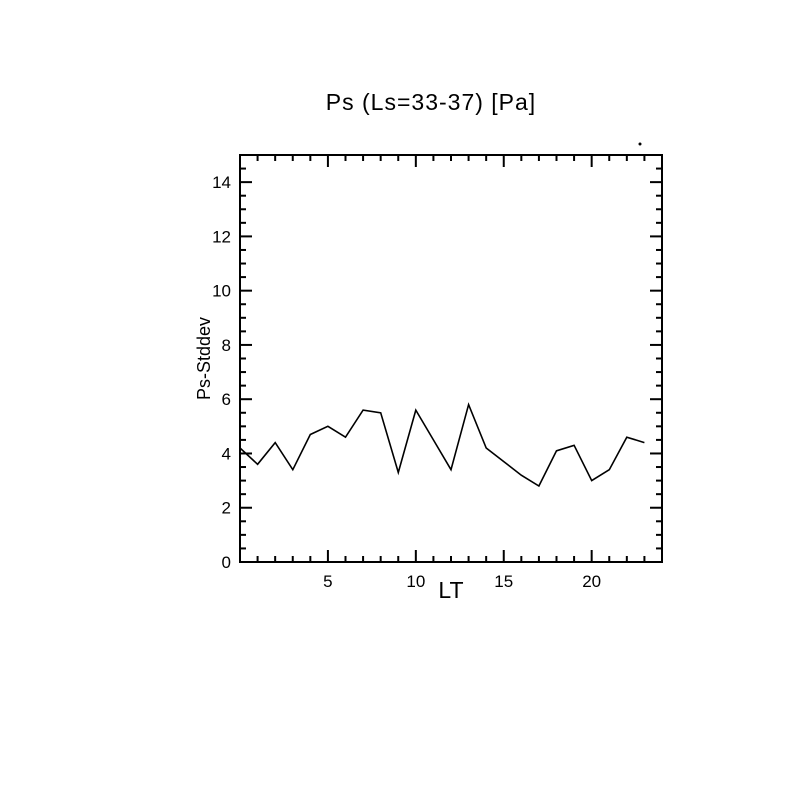 This screenshot has width=804, height=804. I want to click on y-tick-label: 0, so click(226, 562).